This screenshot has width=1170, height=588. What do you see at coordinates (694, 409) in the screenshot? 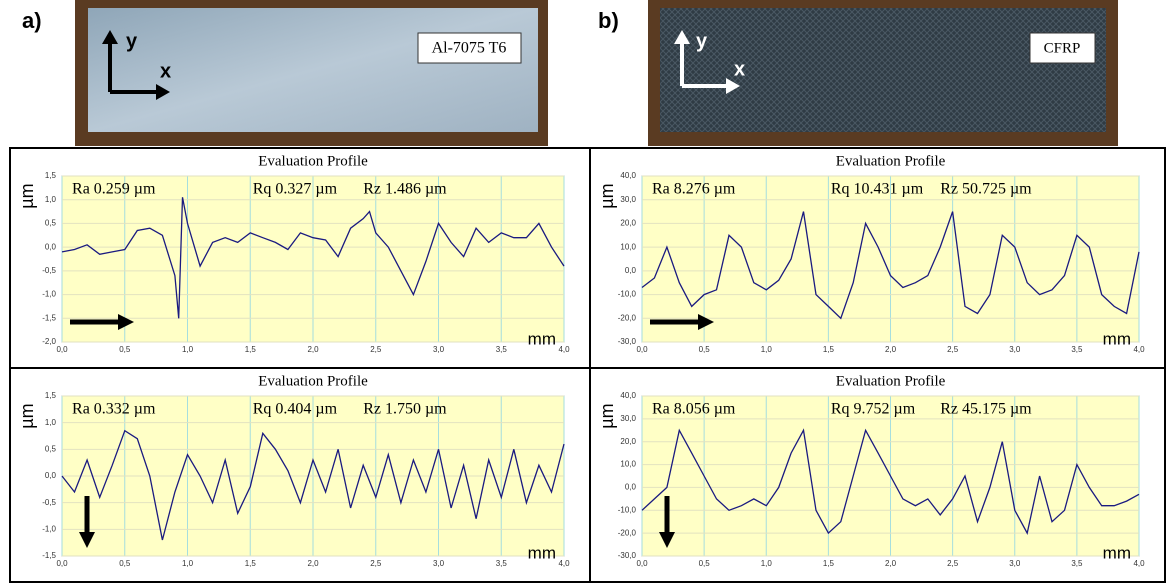
I see `annotation: Ra 8.056 µm` at bounding box center [694, 409].